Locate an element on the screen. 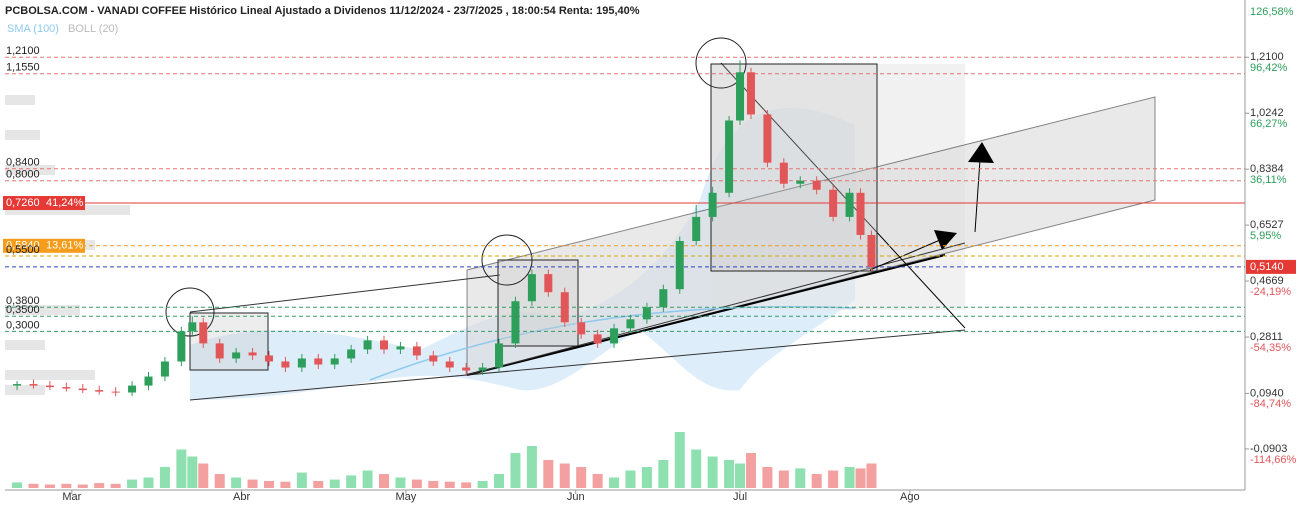 The image size is (1300, 517). x-tick-label: May is located at coordinates (406, 497).